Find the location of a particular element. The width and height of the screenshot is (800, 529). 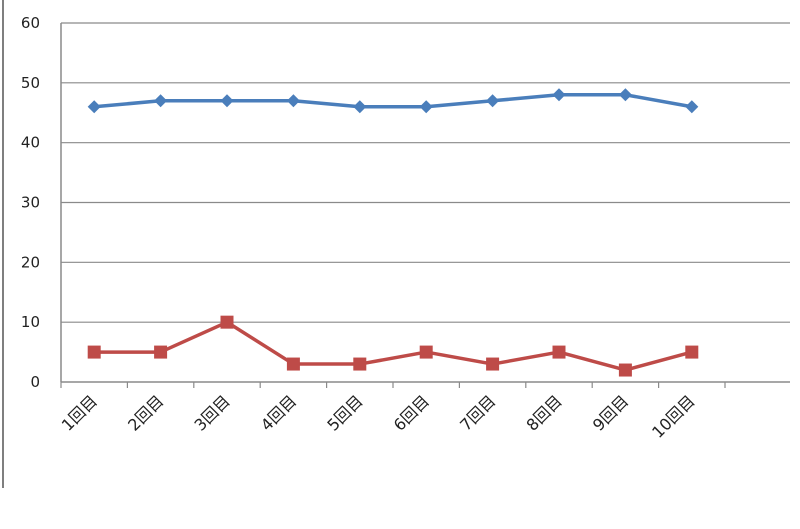

y-tick-label-30: 30 is located at coordinates (30, 203).